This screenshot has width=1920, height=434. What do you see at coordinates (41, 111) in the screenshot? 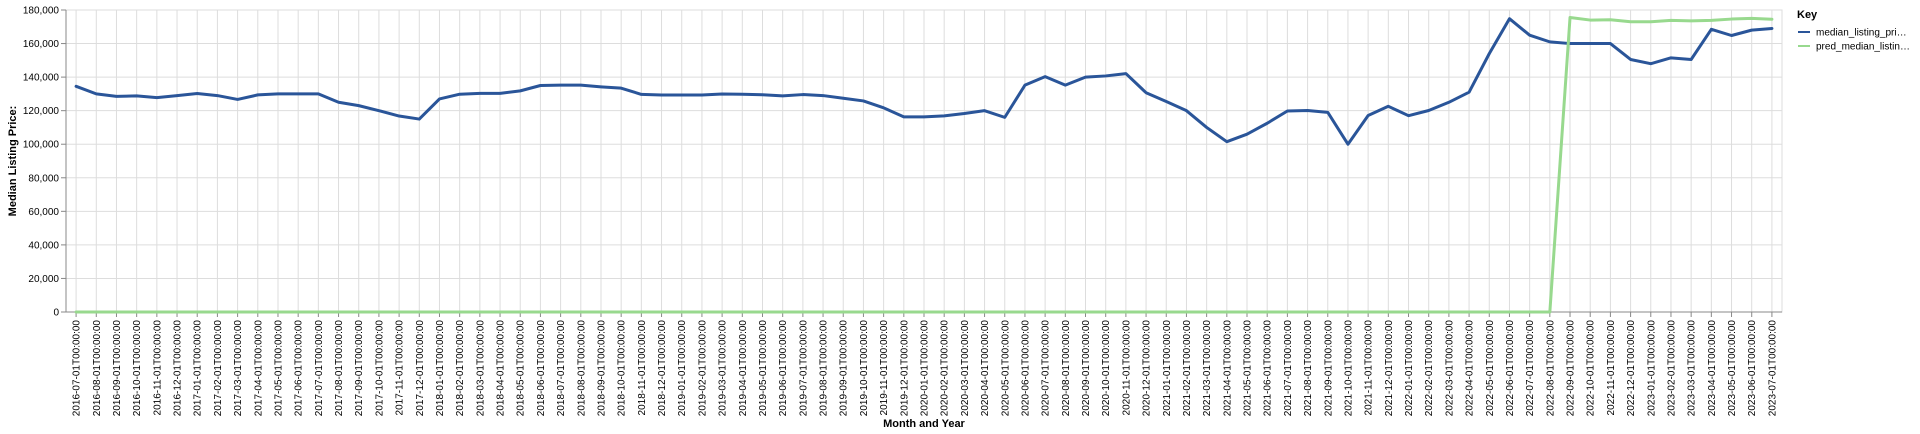
I see `y-tick-label: 120,000` at bounding box center [41, 111].